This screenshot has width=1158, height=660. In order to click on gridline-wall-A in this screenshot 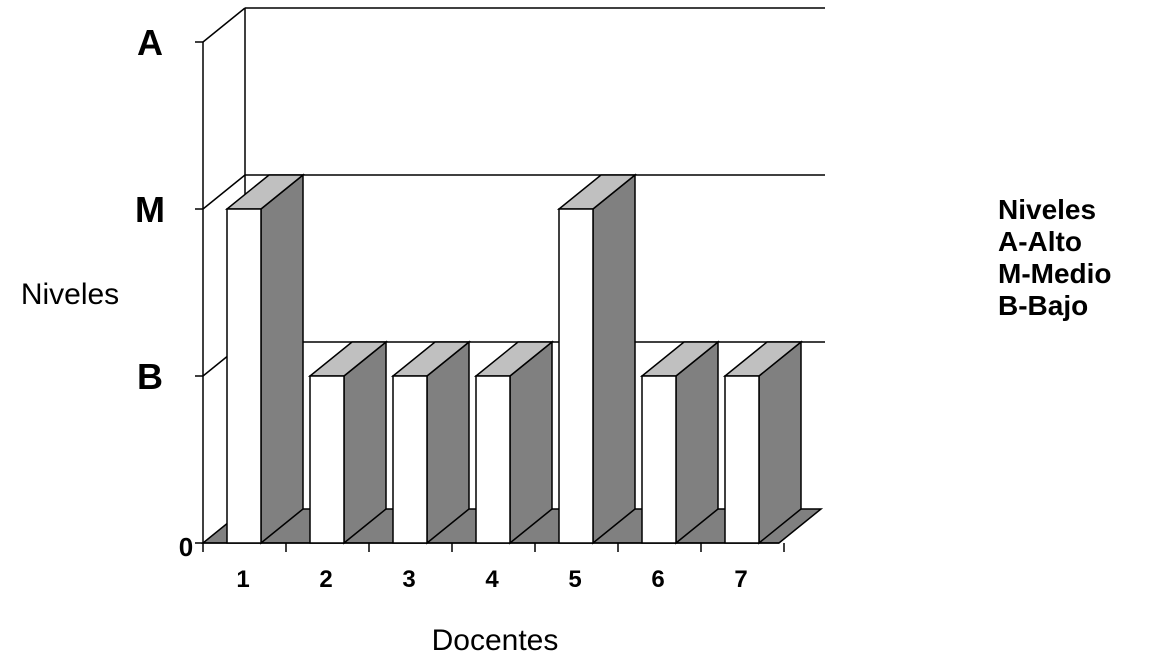, I will do `click(224, 25)`.